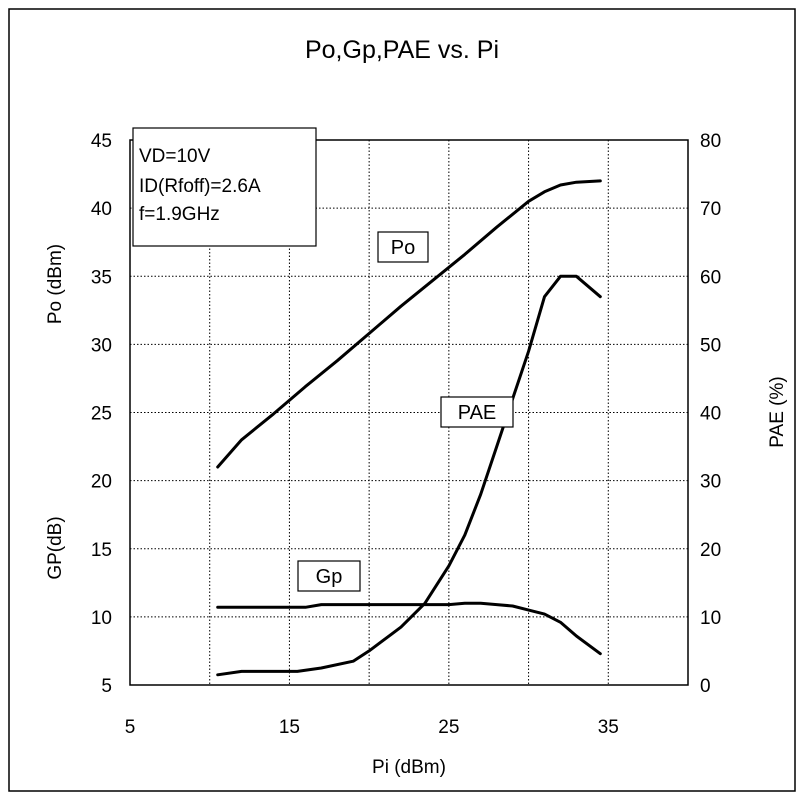 The height and width of the screenshot is (805, 804). What do you see at coordinates (101, 482) in the screenshot?
I see `y-left-tick-label: 20` at bounding box center [101, 482].